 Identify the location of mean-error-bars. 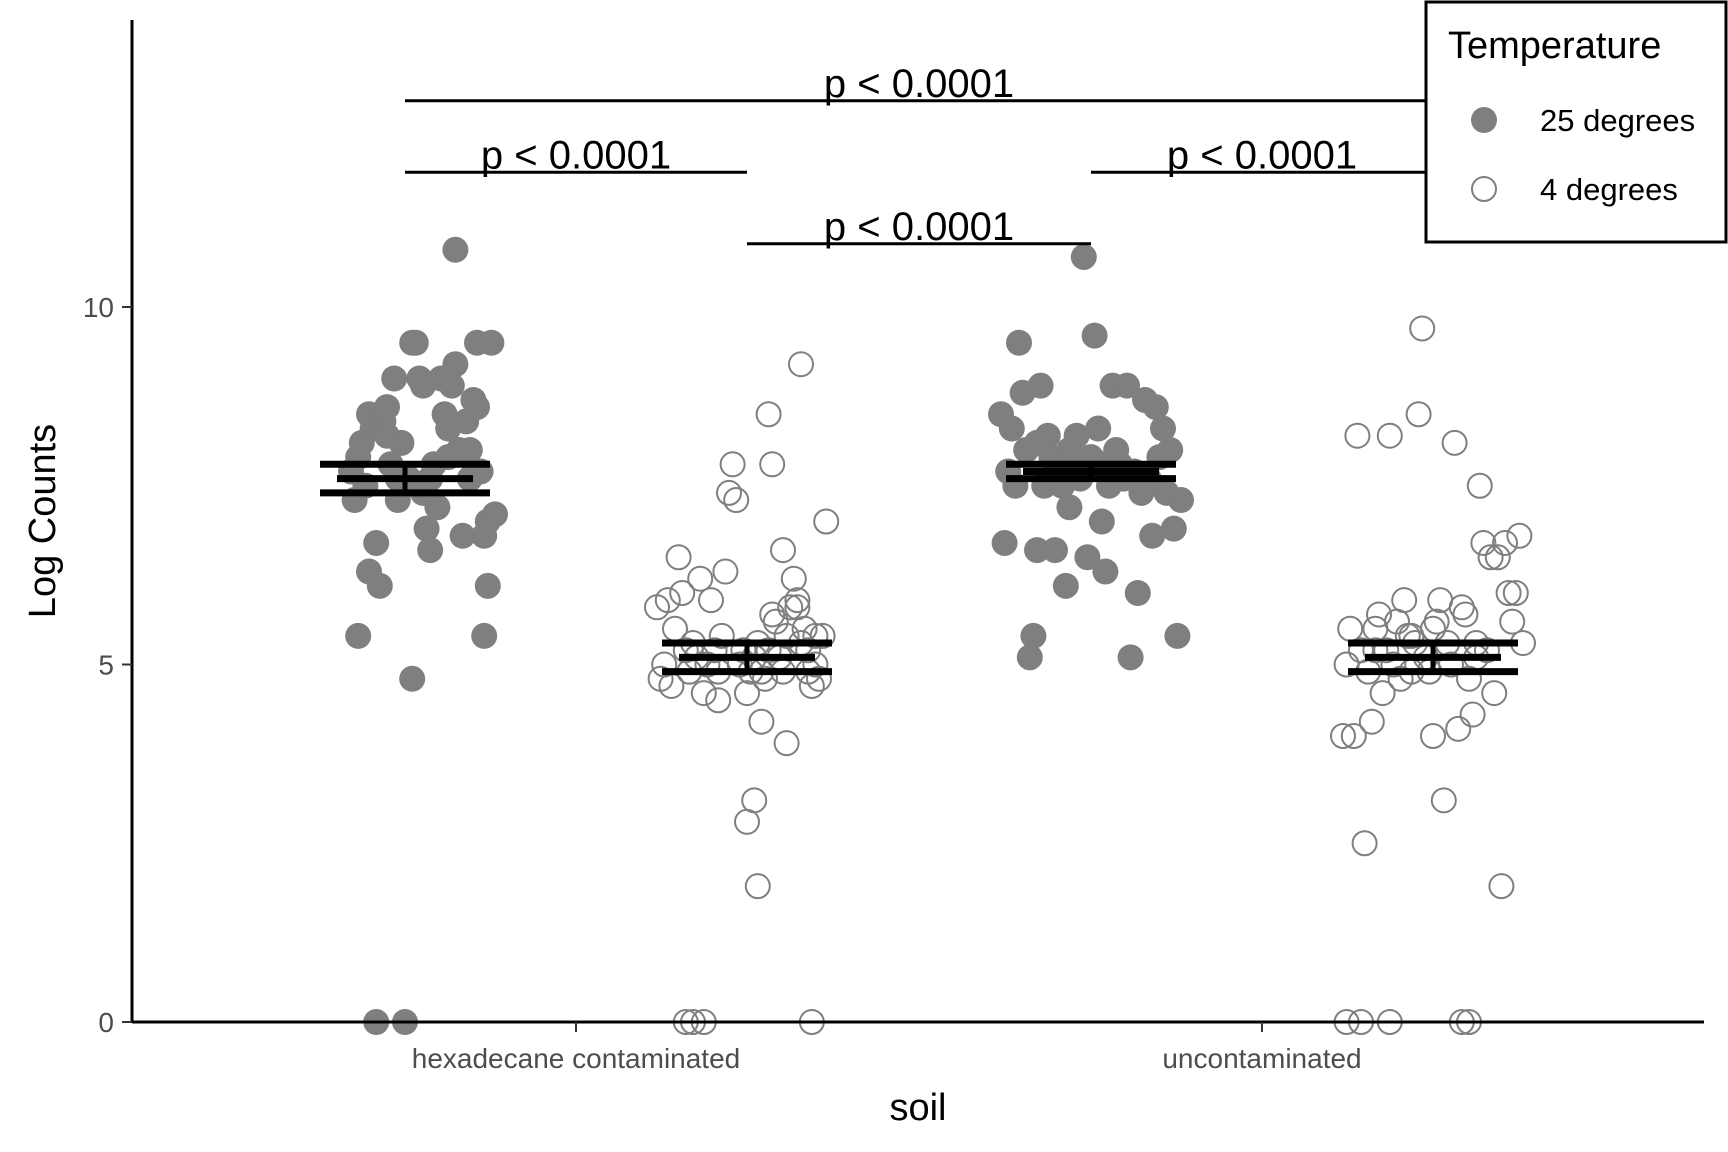
(919, 568).